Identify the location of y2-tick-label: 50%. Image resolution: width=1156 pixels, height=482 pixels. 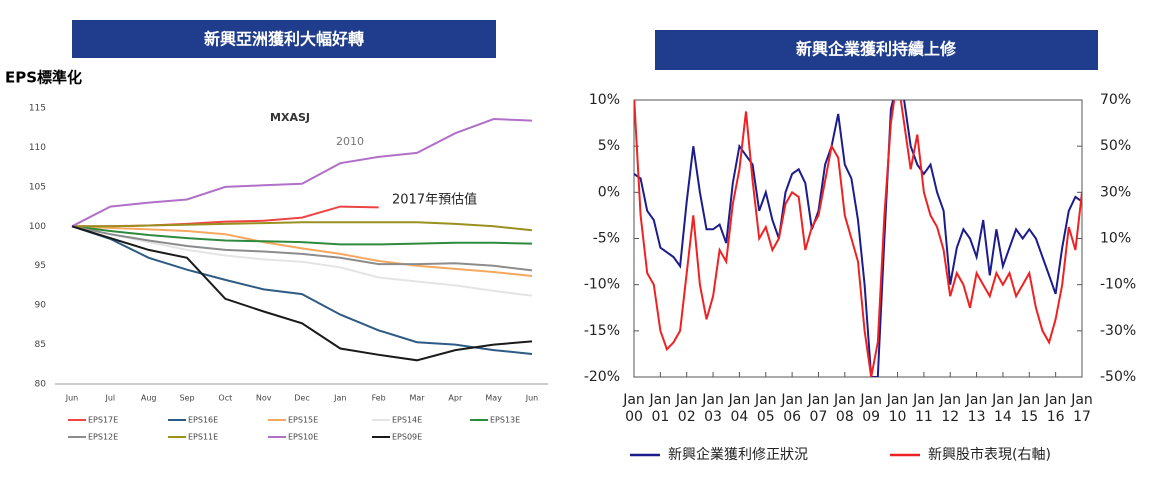
(1115, 146).